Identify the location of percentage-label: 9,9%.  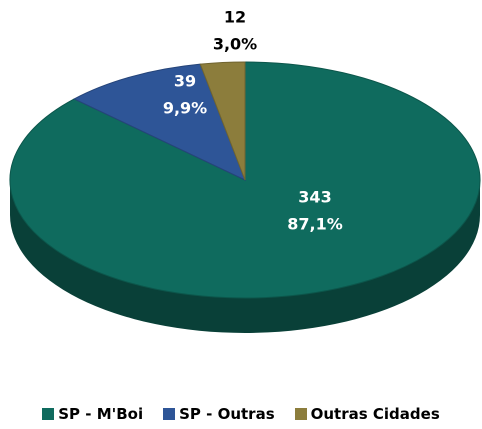
(185, 108).